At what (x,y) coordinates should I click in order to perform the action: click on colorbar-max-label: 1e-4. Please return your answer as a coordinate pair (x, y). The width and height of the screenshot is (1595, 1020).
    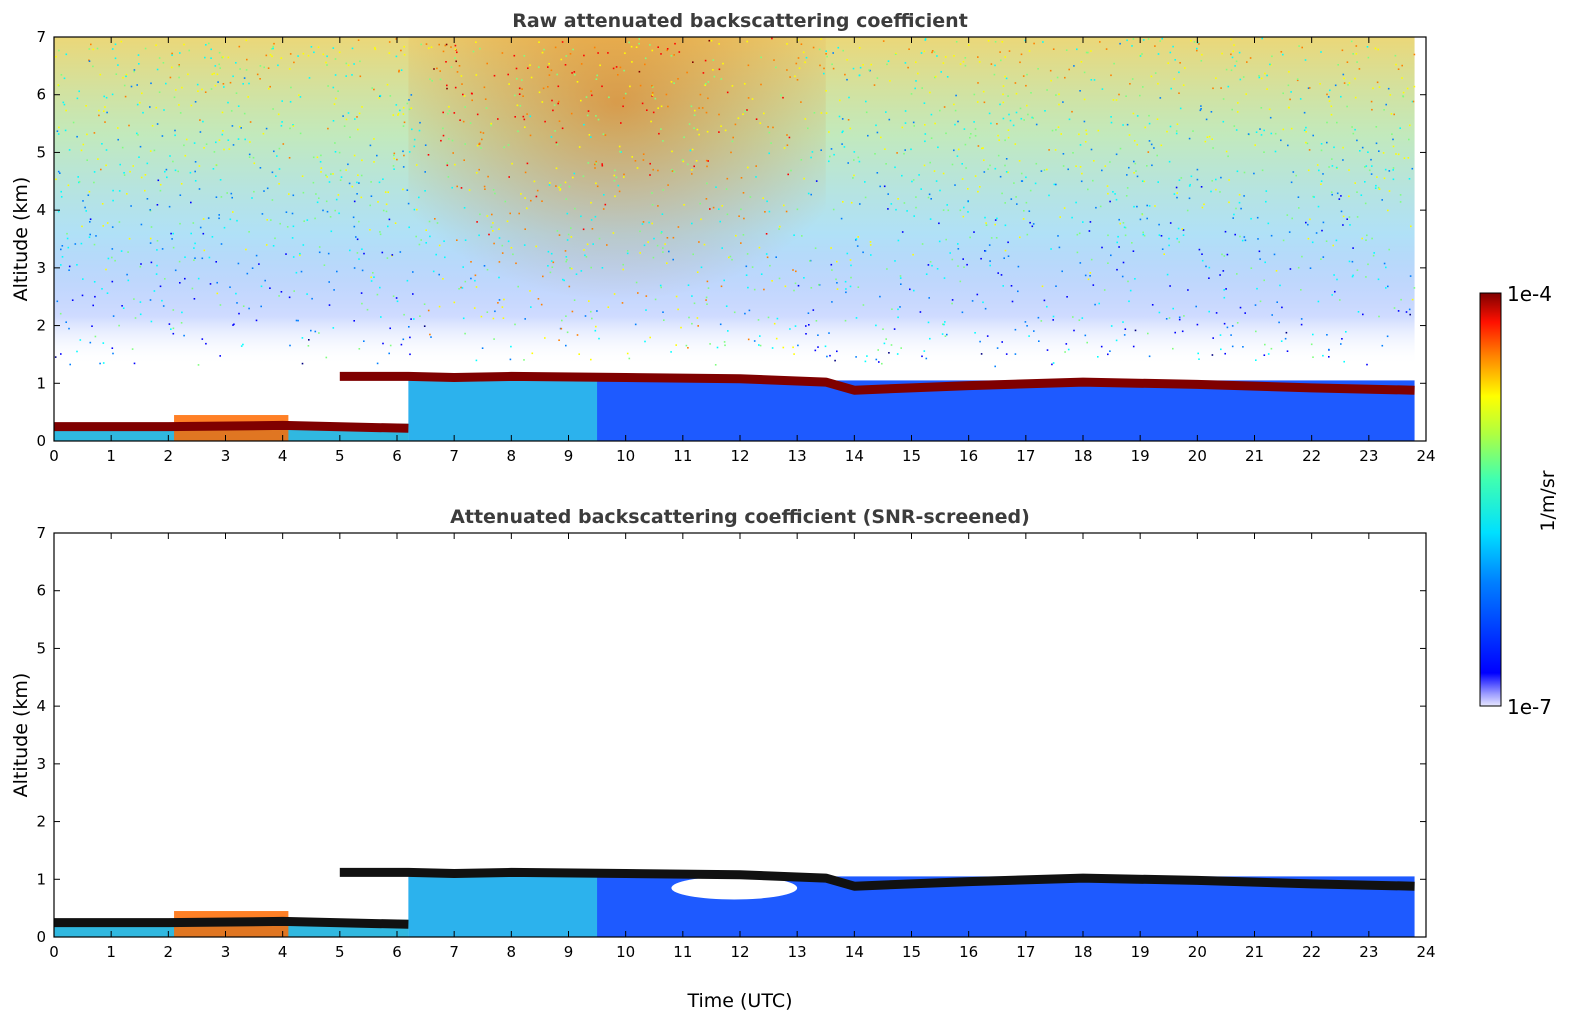
    Looking at the image, I should click on (1529, 294).